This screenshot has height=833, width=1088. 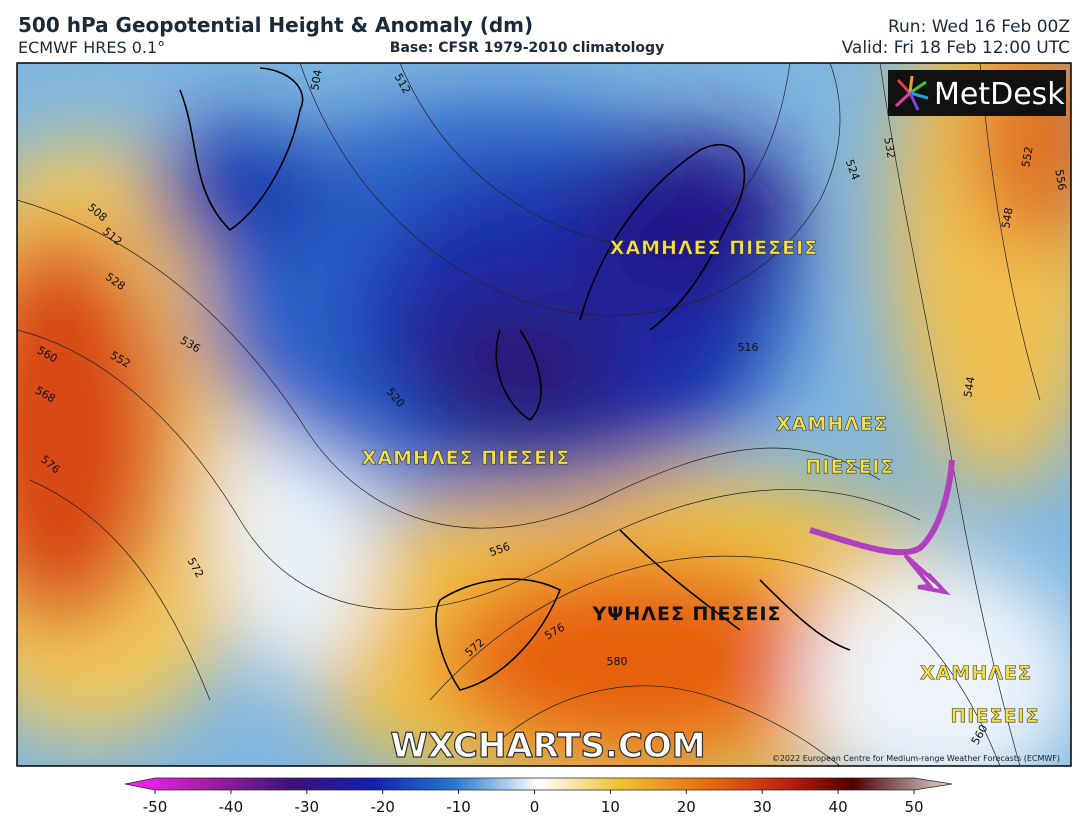 What do you see at coordinates (382, 807) in the screenshot?
I see `colorbar-tick-label: -20` at bounding box center [382, 807].